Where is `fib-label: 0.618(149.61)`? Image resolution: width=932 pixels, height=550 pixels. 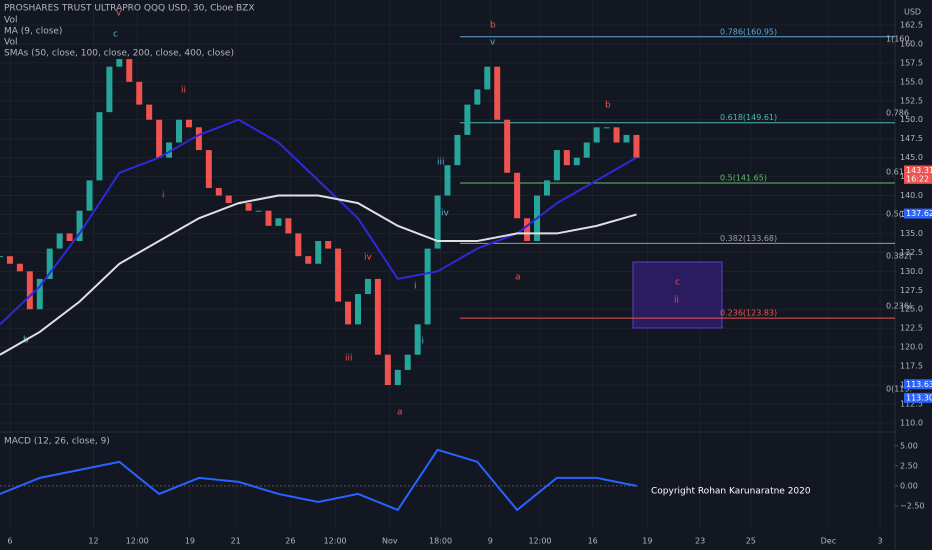
fib-label: 0.618(149.61) is located at coordinates (748, 117).